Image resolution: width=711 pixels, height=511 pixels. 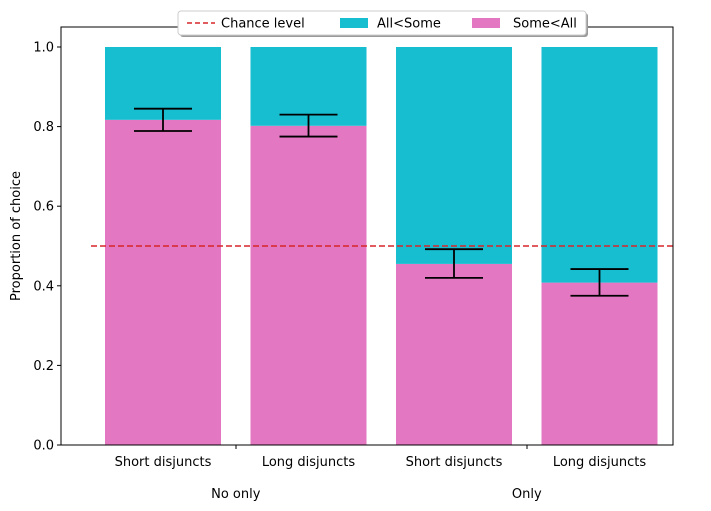 What do you see at coordinates (236, 494) in the screenshot?
I see `x-group-label-0: No only` at bounding box center [236, 494].